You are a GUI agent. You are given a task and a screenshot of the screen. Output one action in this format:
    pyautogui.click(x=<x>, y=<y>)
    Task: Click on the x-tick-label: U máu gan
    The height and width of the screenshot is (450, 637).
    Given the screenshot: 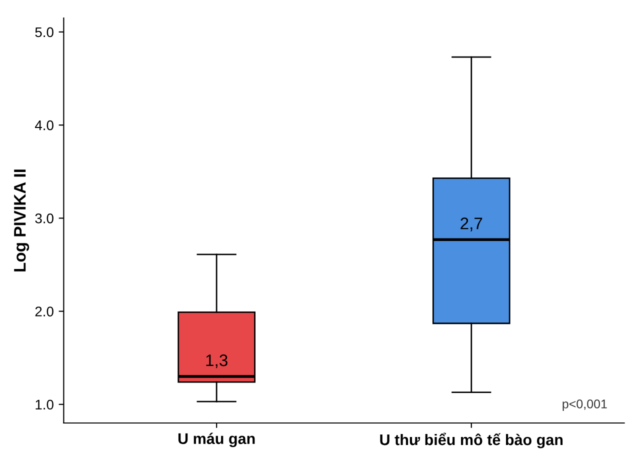 What is the action you would take?
    pyautogui.click(x=216, y=440)
    